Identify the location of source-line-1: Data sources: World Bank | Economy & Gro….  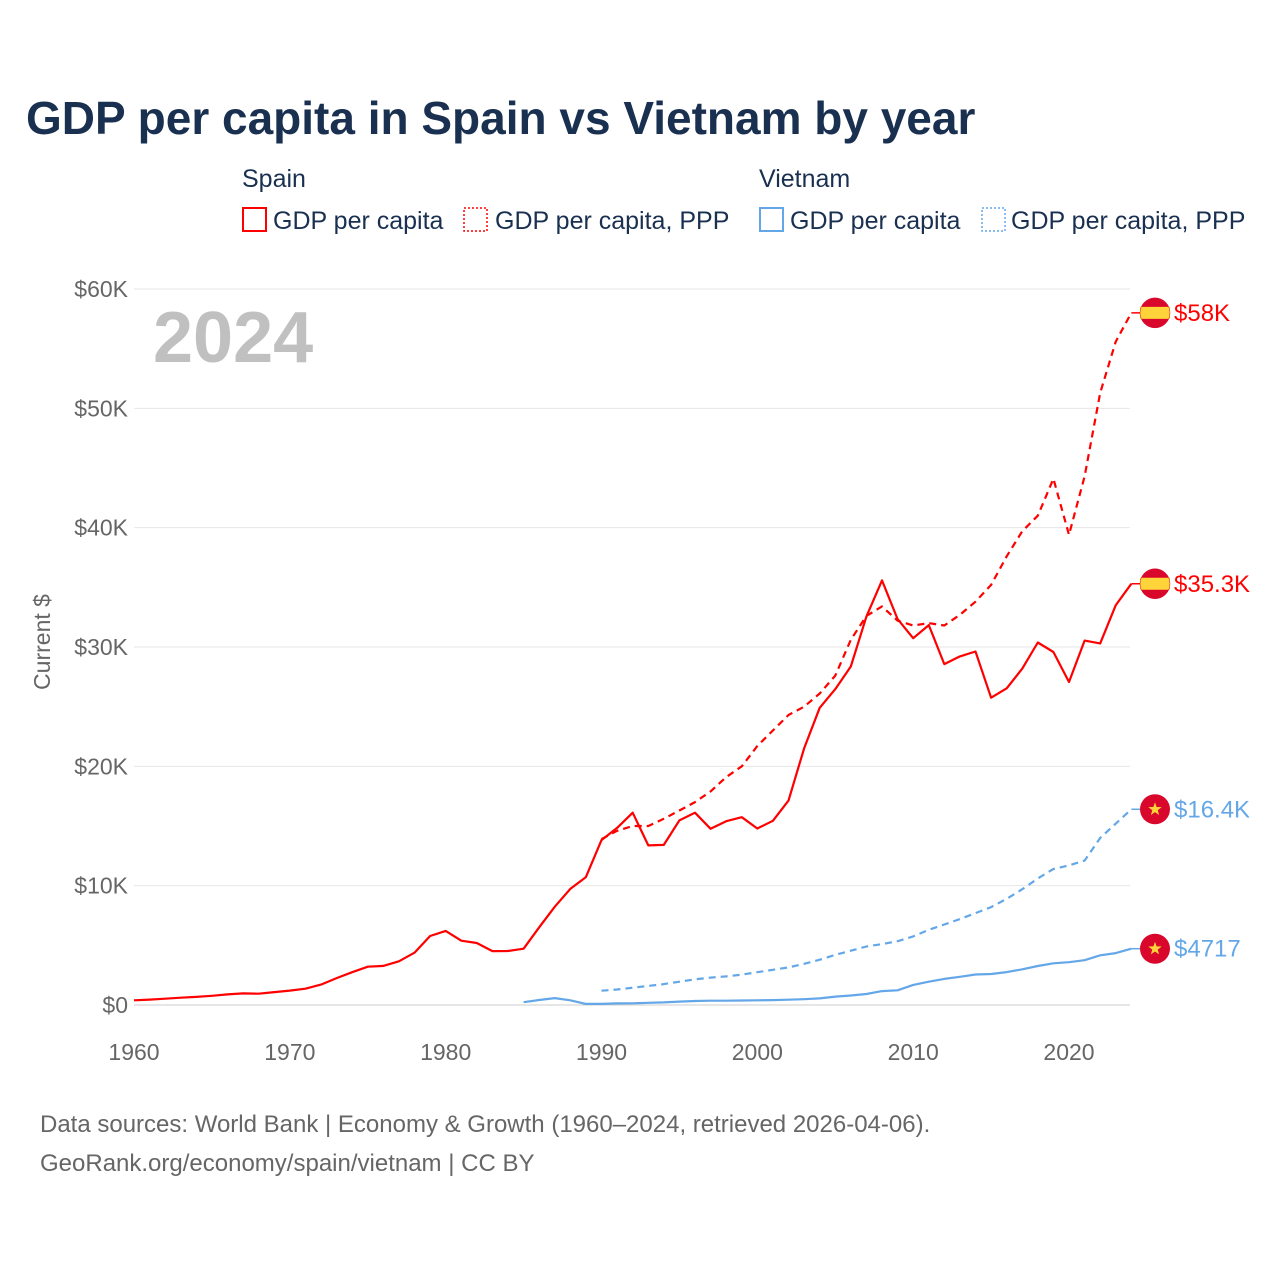
(485, 1124).